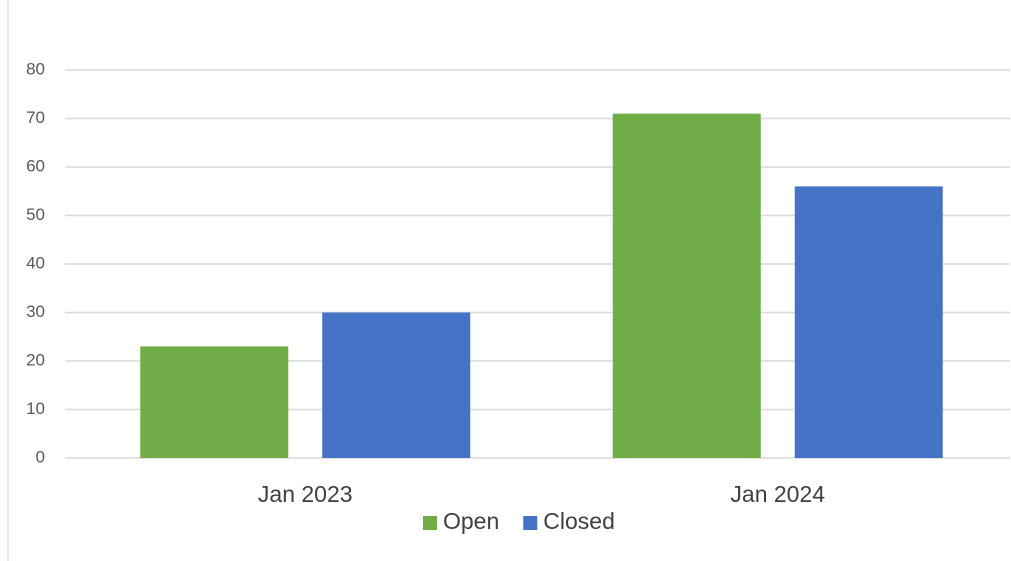 This screenshot has height=561, width=1011. I want to click on y-tick-label: 70, so click(35, 117).